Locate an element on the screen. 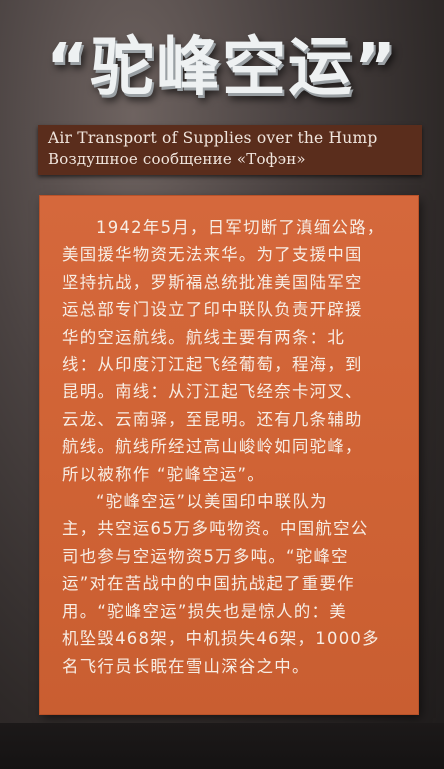 The height and width of the screenshot is (769, 444). panel-line: 云龙、云南驿，至昆明。还有几条辅助 is located at coordinates (212, 419).